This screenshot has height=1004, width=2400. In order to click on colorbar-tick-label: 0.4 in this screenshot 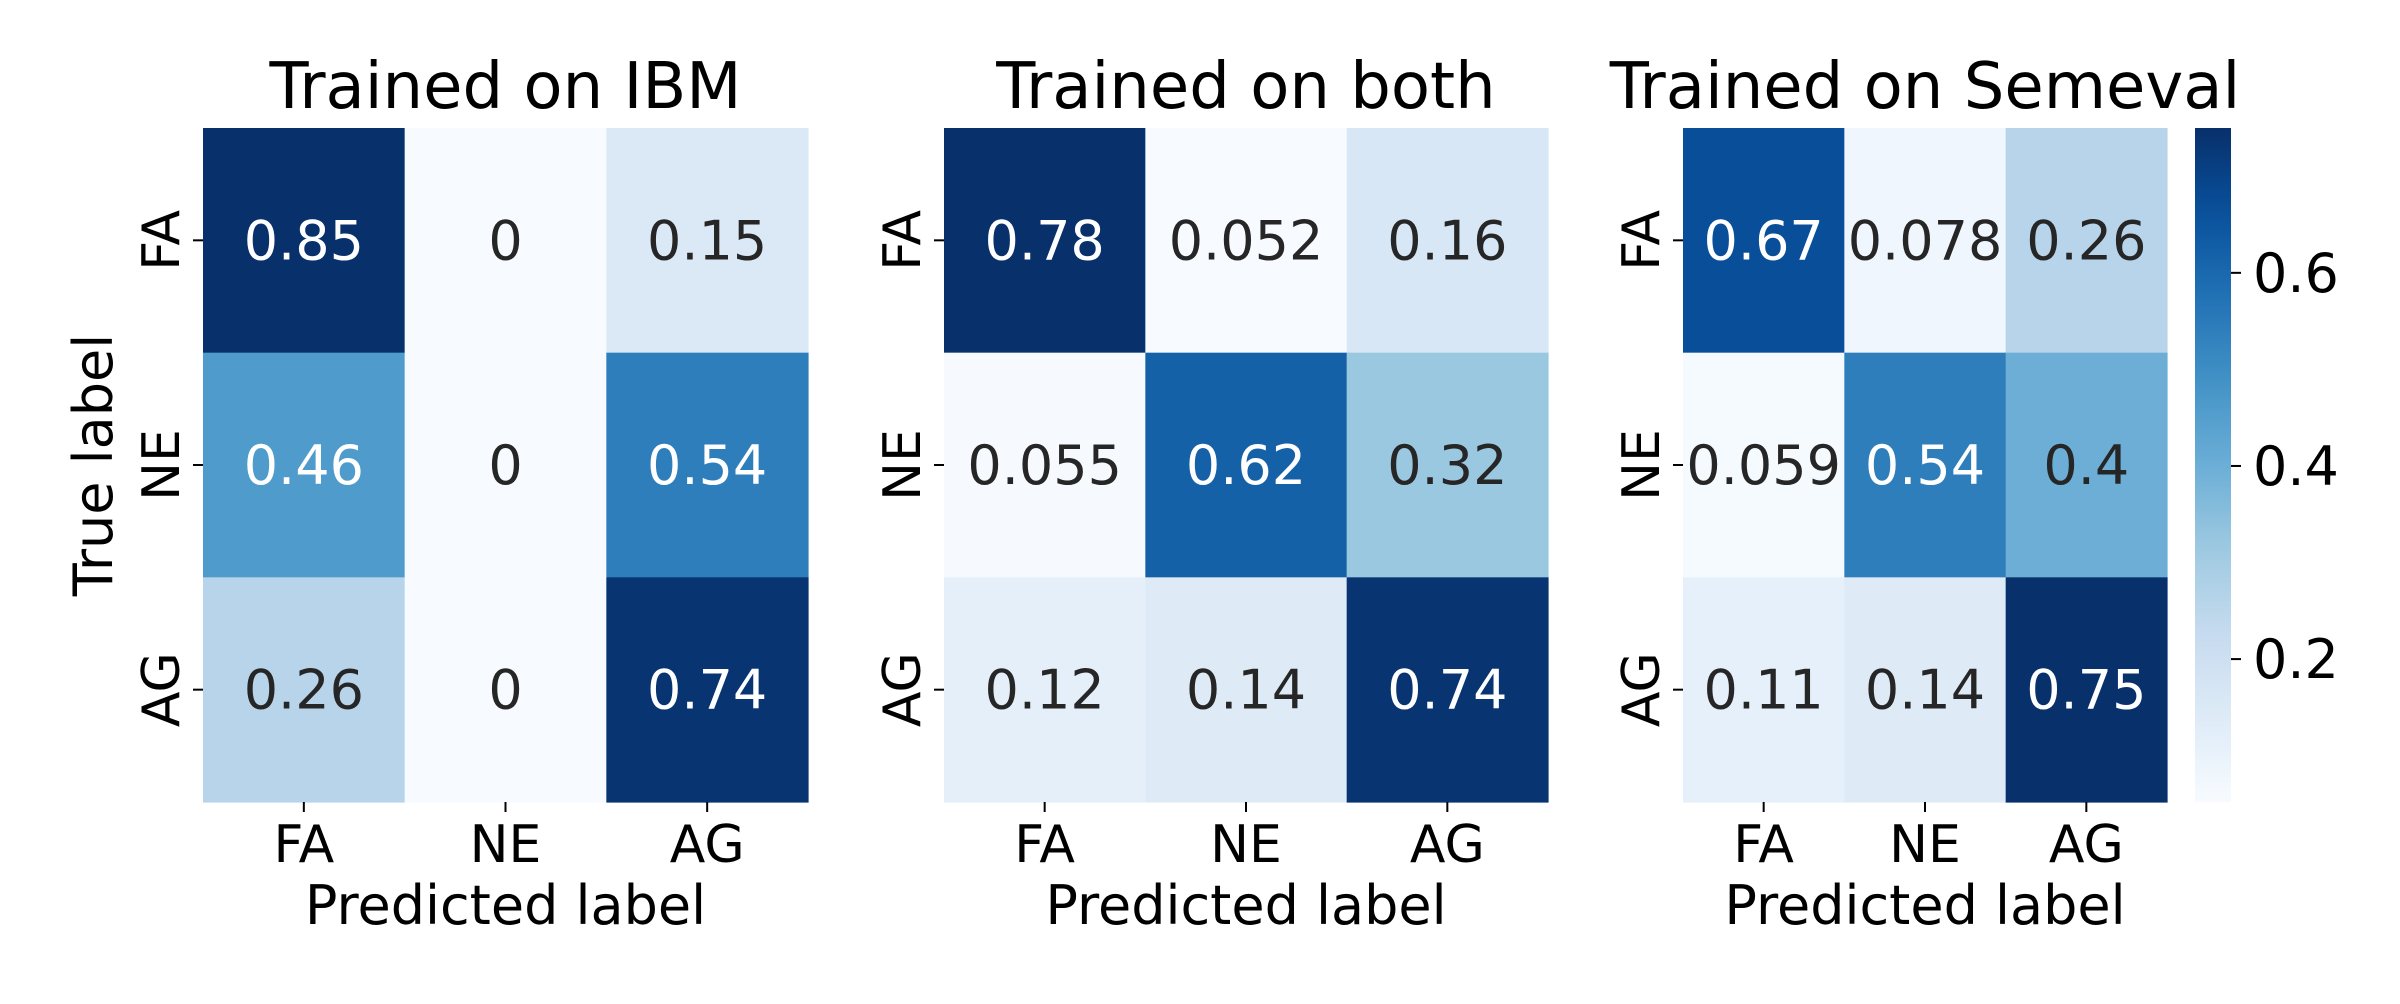, I will do `click(2296, 466)`.